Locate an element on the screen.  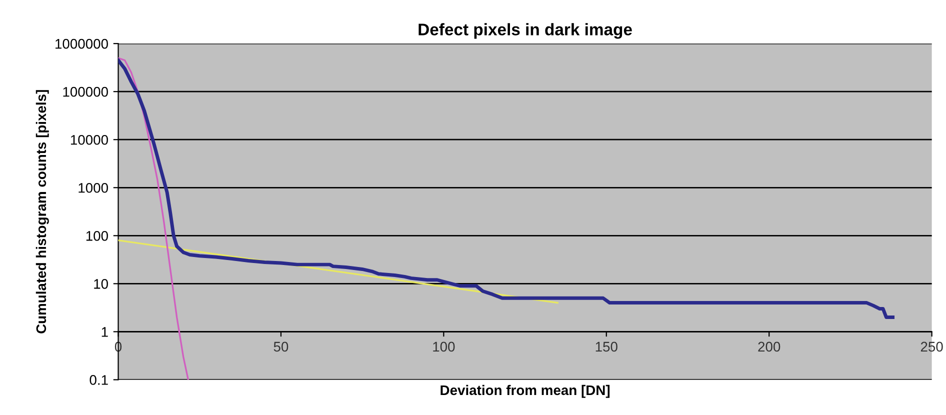
y-tick-label: 100 is located at coordinates (97, 235).